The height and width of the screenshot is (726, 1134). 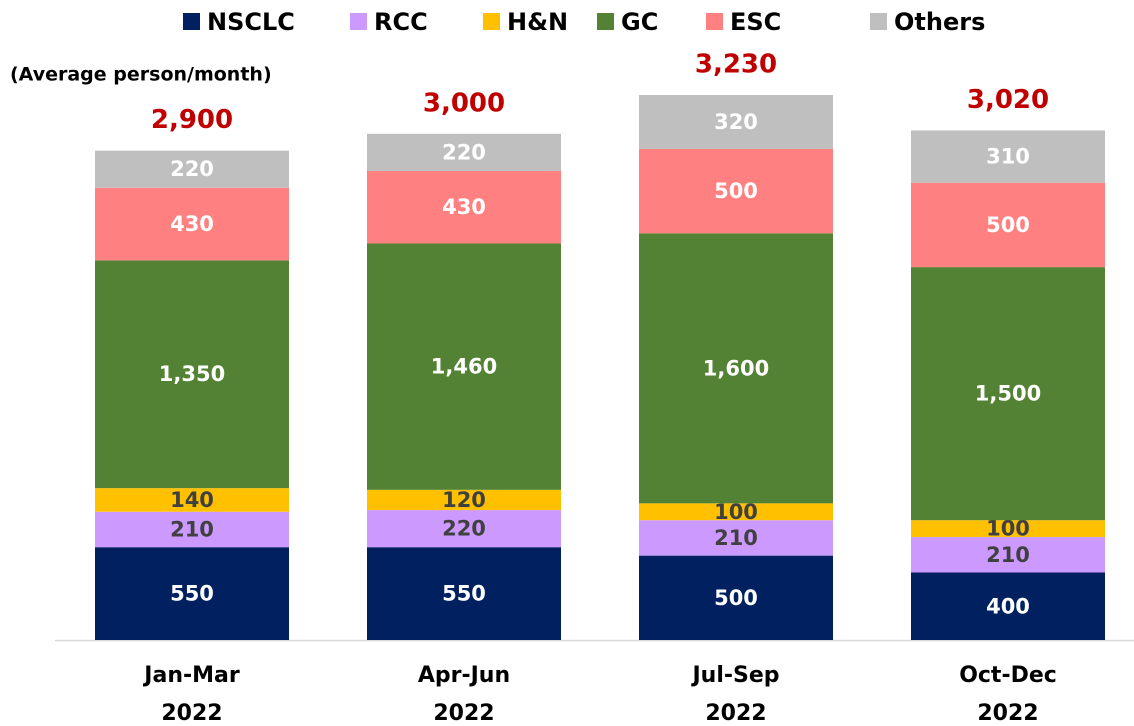 I want to click on value-label: 310, so click(x=1008, y=157).